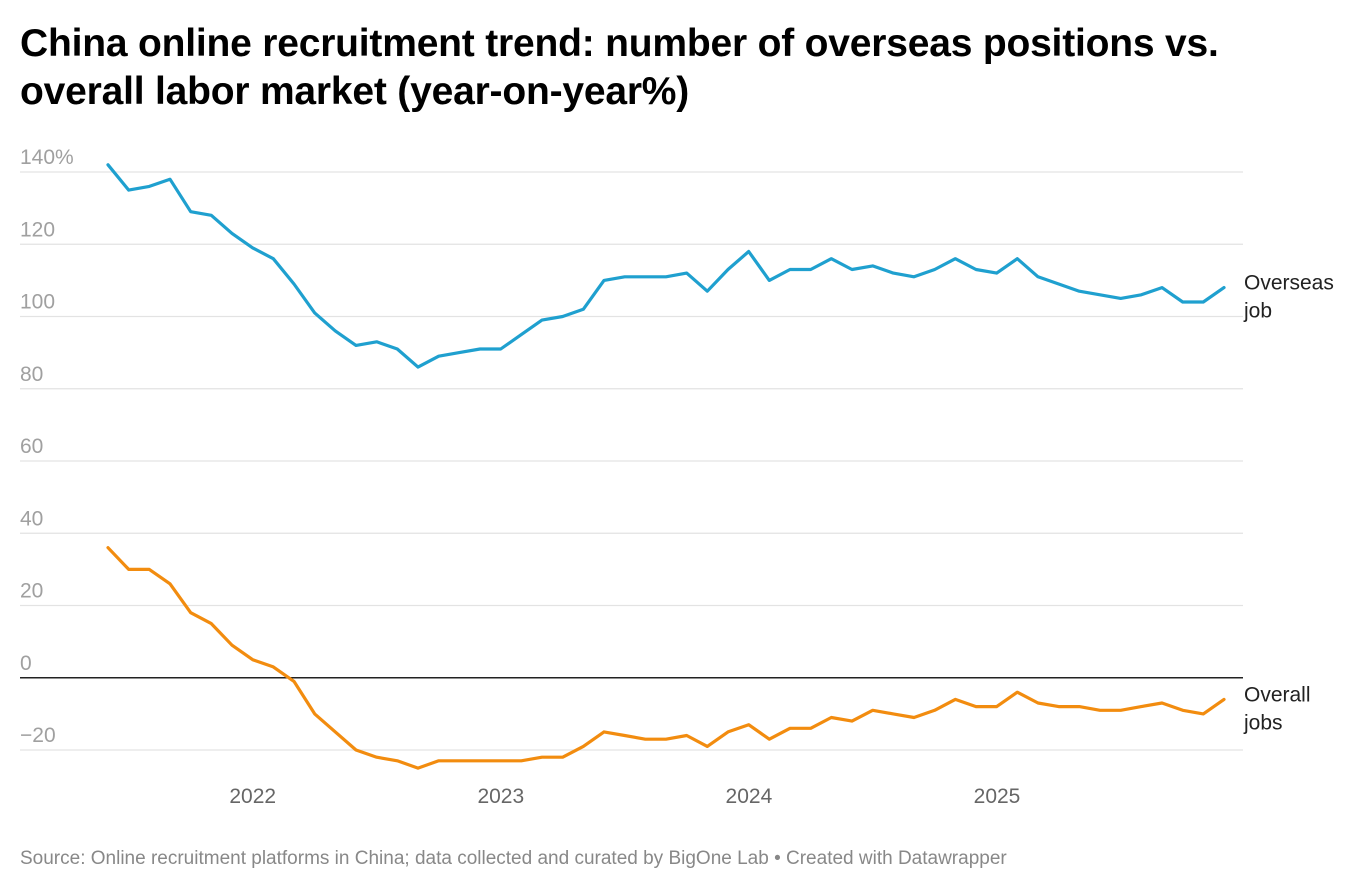  Describe the element at coordinates (1277, 694) in the screenshot. I see `series-label: Overall` at that location.